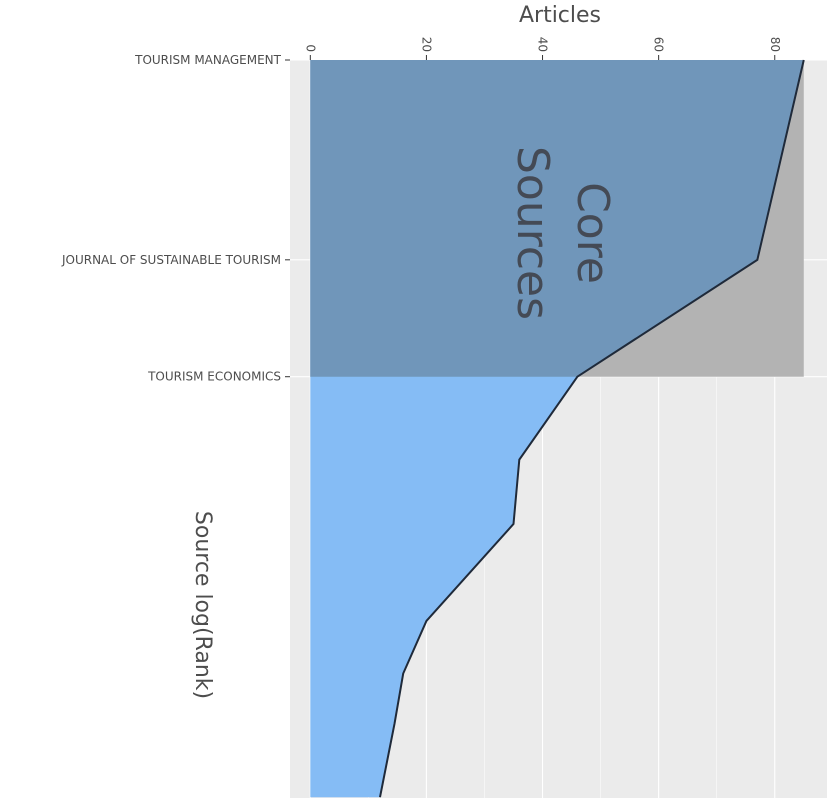 This screenshot has height=798, width=827. What do you see at coordinates (208, 60) in the screenshot?
I see `source-label: TOURISM MANAGEMENT` at bounding box center [208, 60].